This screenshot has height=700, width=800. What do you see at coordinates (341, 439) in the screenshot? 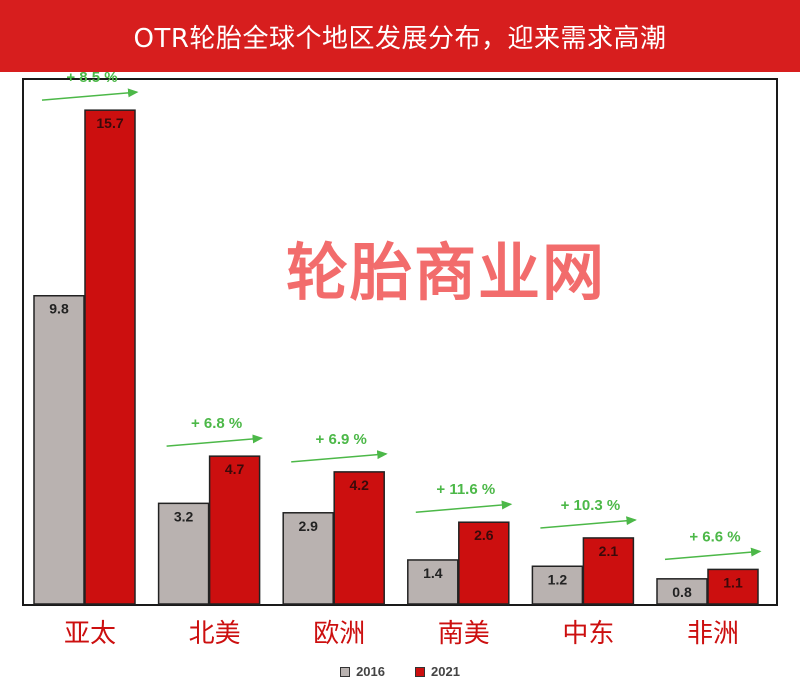
I see `growth-label-2: + 6.9 %` at bounding box center [341, 439].